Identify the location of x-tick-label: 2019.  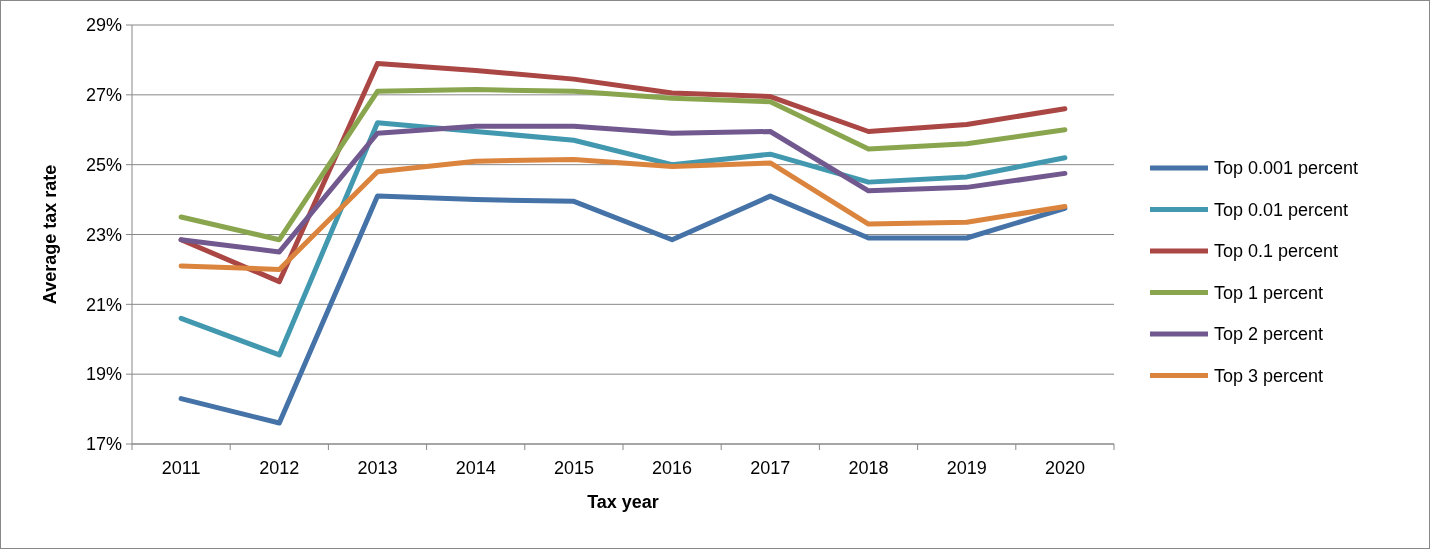
(966, 468).